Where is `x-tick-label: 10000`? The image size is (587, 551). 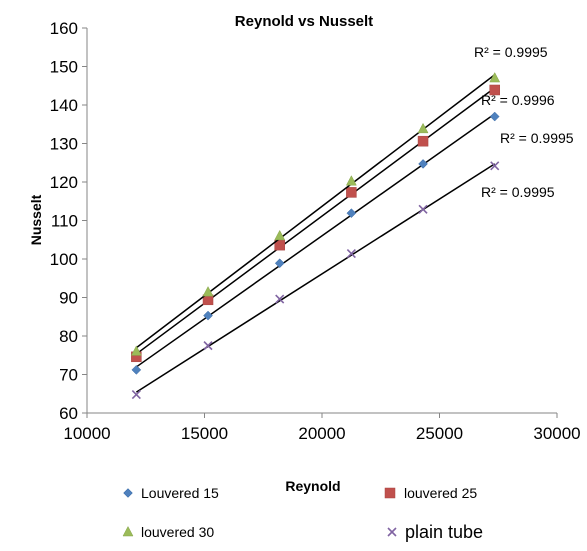
x-tick-label: 10000 is located at coordinates (86, 433).